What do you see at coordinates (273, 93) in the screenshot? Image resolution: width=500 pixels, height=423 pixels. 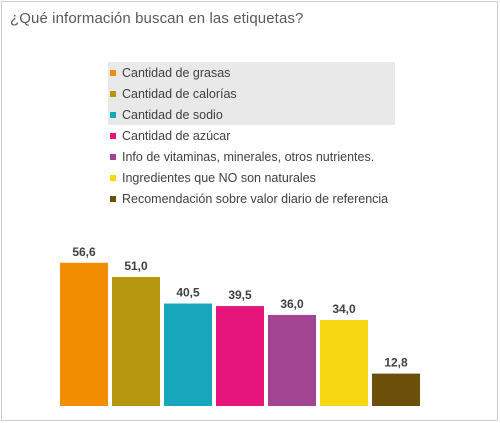 I see `legend-item-calorias: Cantidad de calorías` at bounding box center [273, 93].